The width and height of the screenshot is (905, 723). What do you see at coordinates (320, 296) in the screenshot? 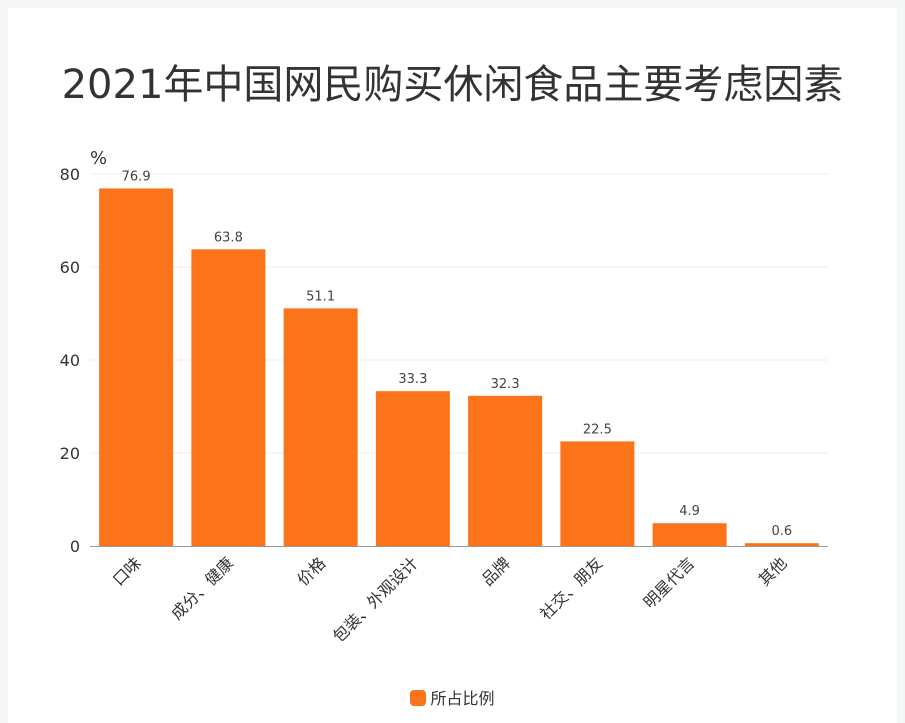
I see `data-label: 51.1` at bounding box center [320, 296].